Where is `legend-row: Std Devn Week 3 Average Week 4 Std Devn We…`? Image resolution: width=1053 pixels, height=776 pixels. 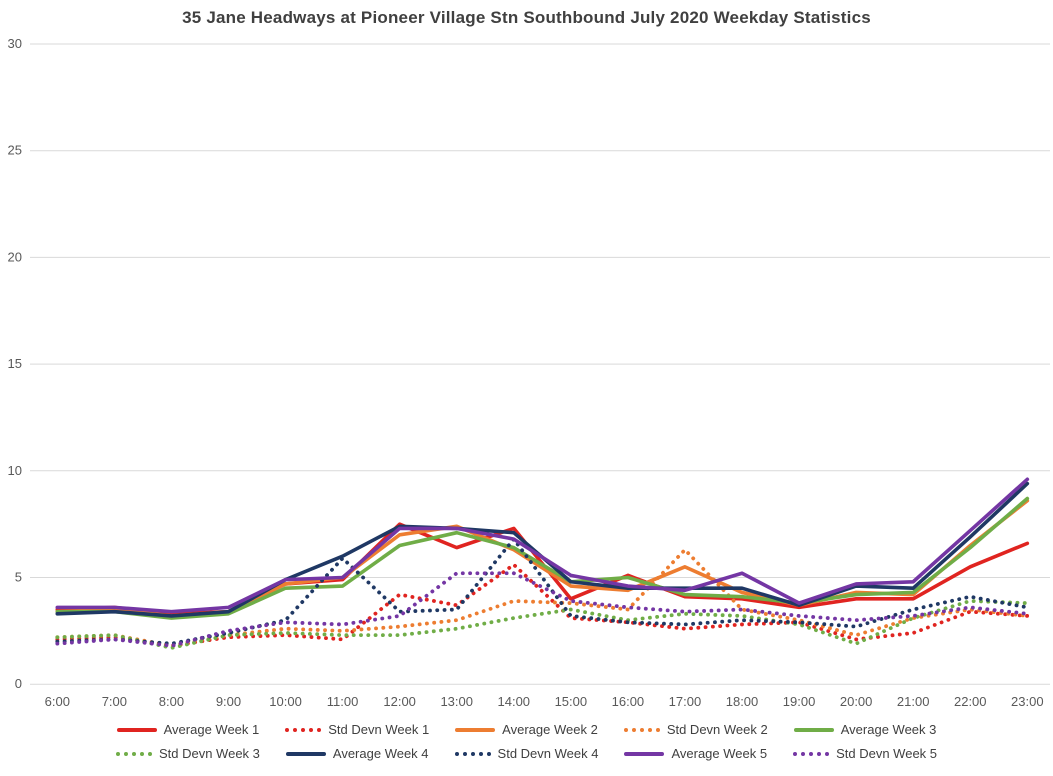
legend-row: Std Devn Week 3 Average Week 4 Std Devn We… is located at coordinates (526, 753).